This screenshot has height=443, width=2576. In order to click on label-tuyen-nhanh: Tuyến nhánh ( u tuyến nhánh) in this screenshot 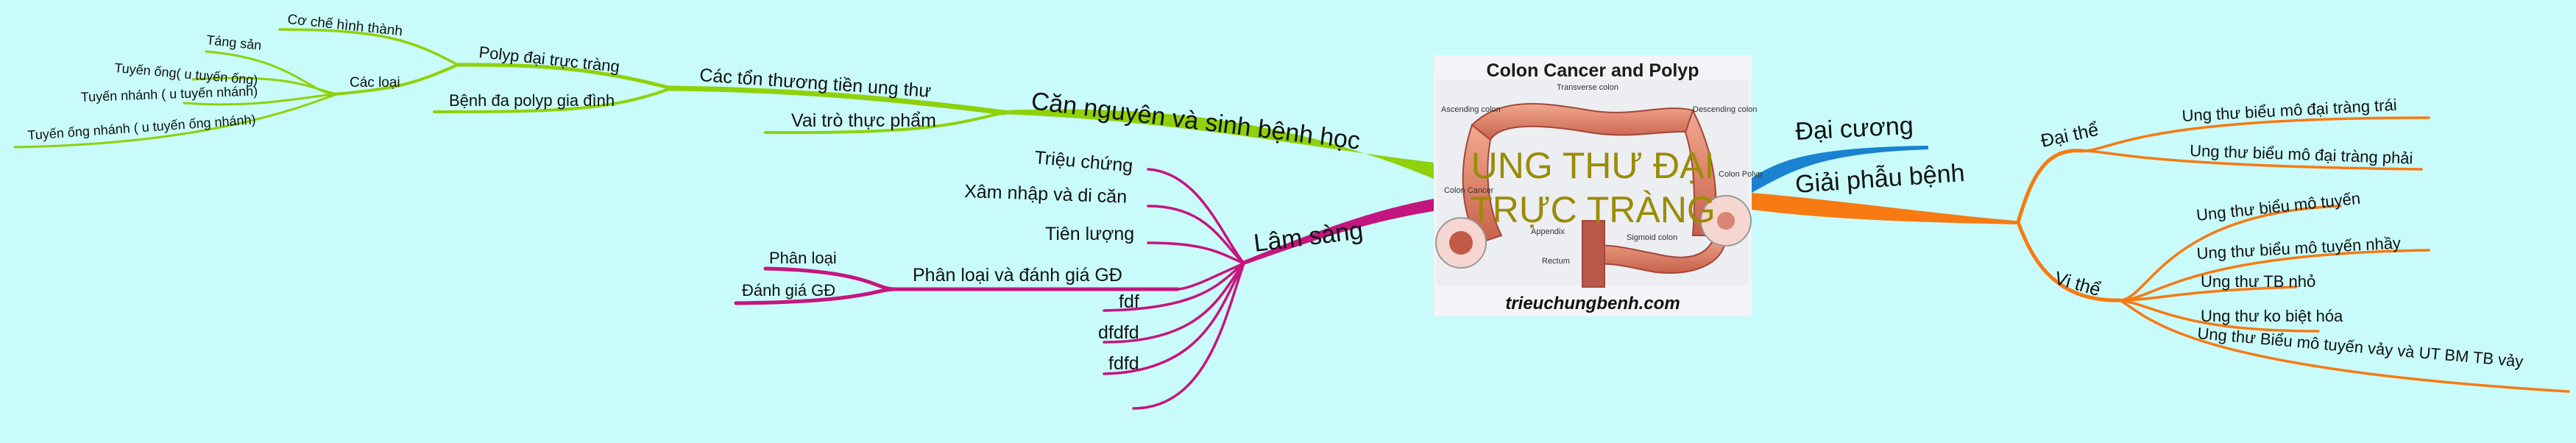, I will do `click(169, 94)`.